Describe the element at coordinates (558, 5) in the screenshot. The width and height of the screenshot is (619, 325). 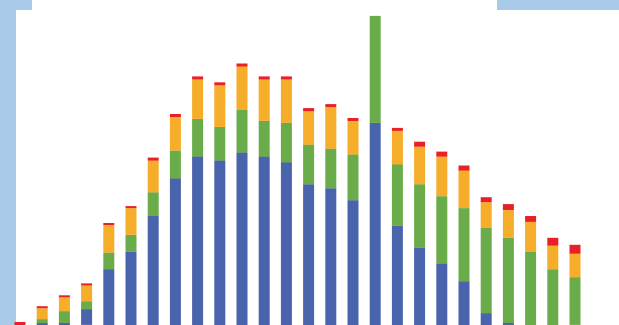
I see `window-edge-top-right` at that location.